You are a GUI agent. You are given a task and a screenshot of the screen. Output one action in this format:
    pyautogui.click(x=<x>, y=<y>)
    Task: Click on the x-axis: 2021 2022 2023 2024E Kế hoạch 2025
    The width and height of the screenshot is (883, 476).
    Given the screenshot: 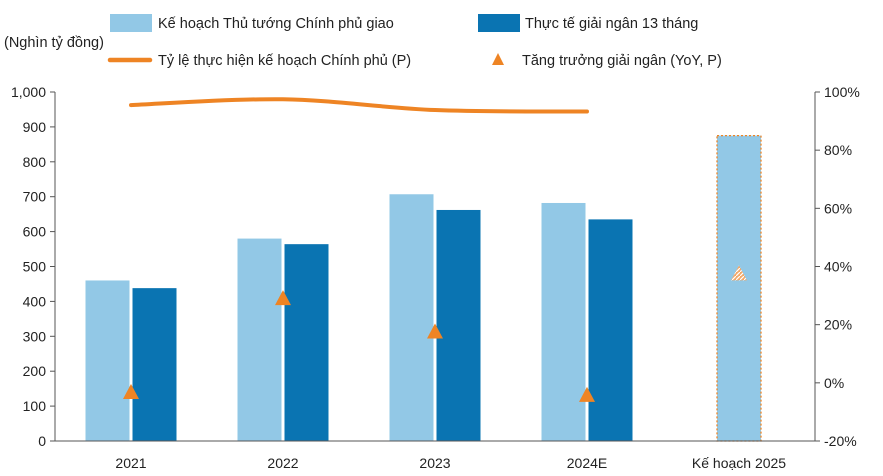 What is the action you would take?
    pyautogui.click(x=435, y=455)
    